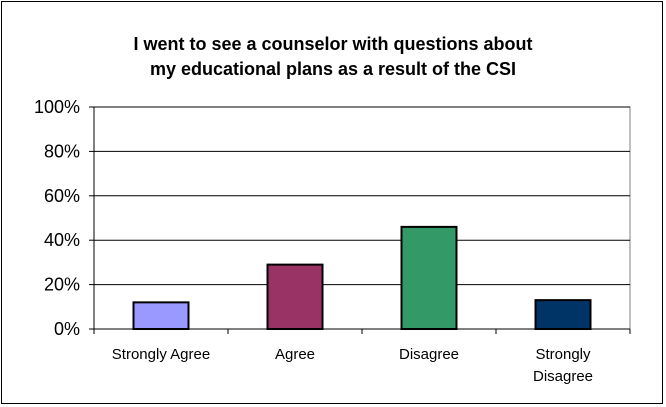  What do you see at coordinates (62, 151) in the screenshot?
I see `y-tick-label: 80%` at bounding box center [62, 151].